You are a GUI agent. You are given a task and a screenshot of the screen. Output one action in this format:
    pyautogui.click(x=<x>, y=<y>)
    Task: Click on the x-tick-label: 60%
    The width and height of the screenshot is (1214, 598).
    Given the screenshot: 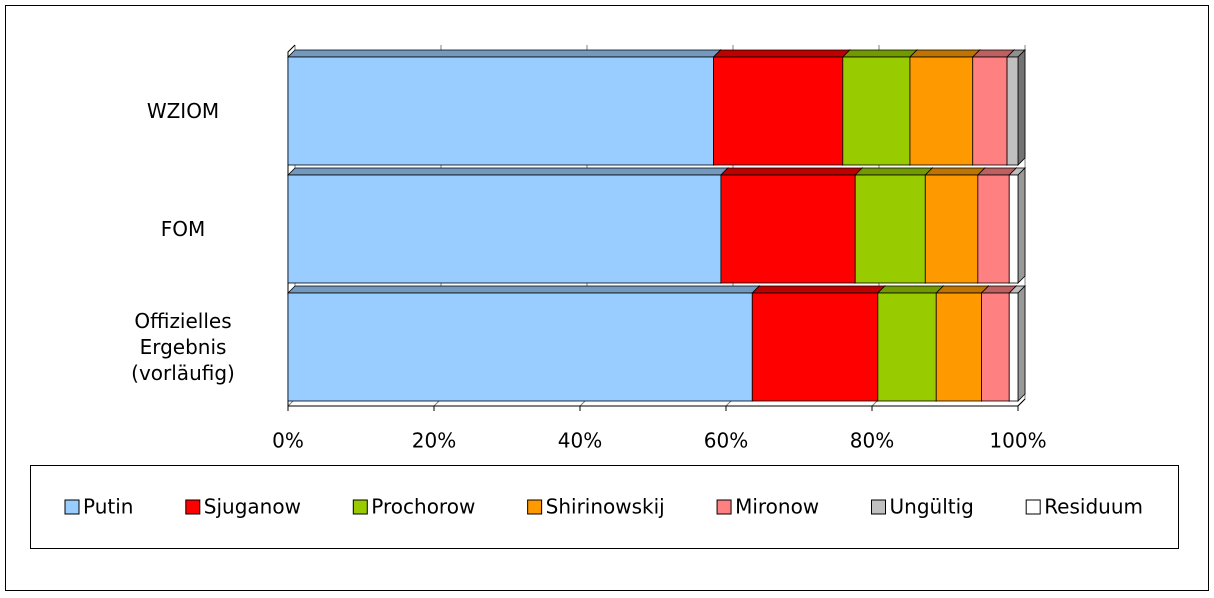 What is the action you would take?
    pyautogui.click(x=726, y=441)
    